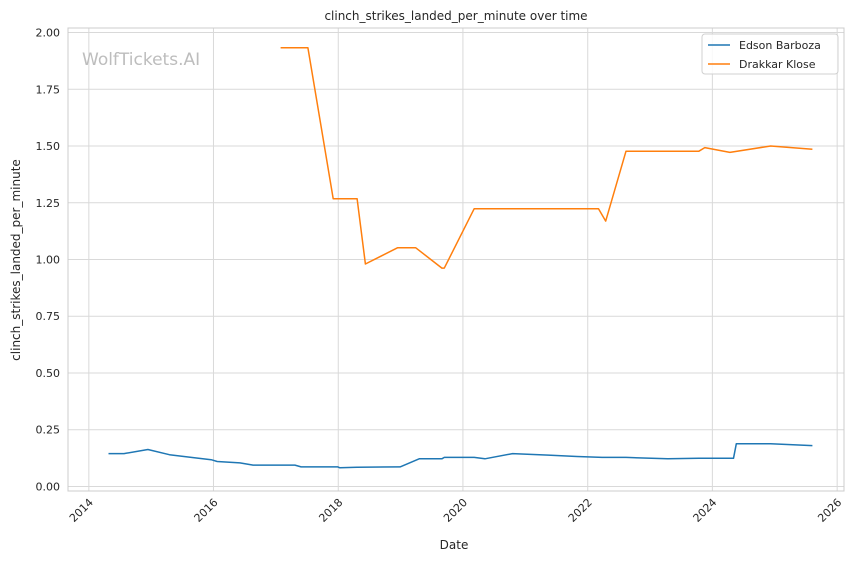  Describe the element at coordinates (460, 456) in the screenshot. I see `series-line-edson-barboza` at that location.